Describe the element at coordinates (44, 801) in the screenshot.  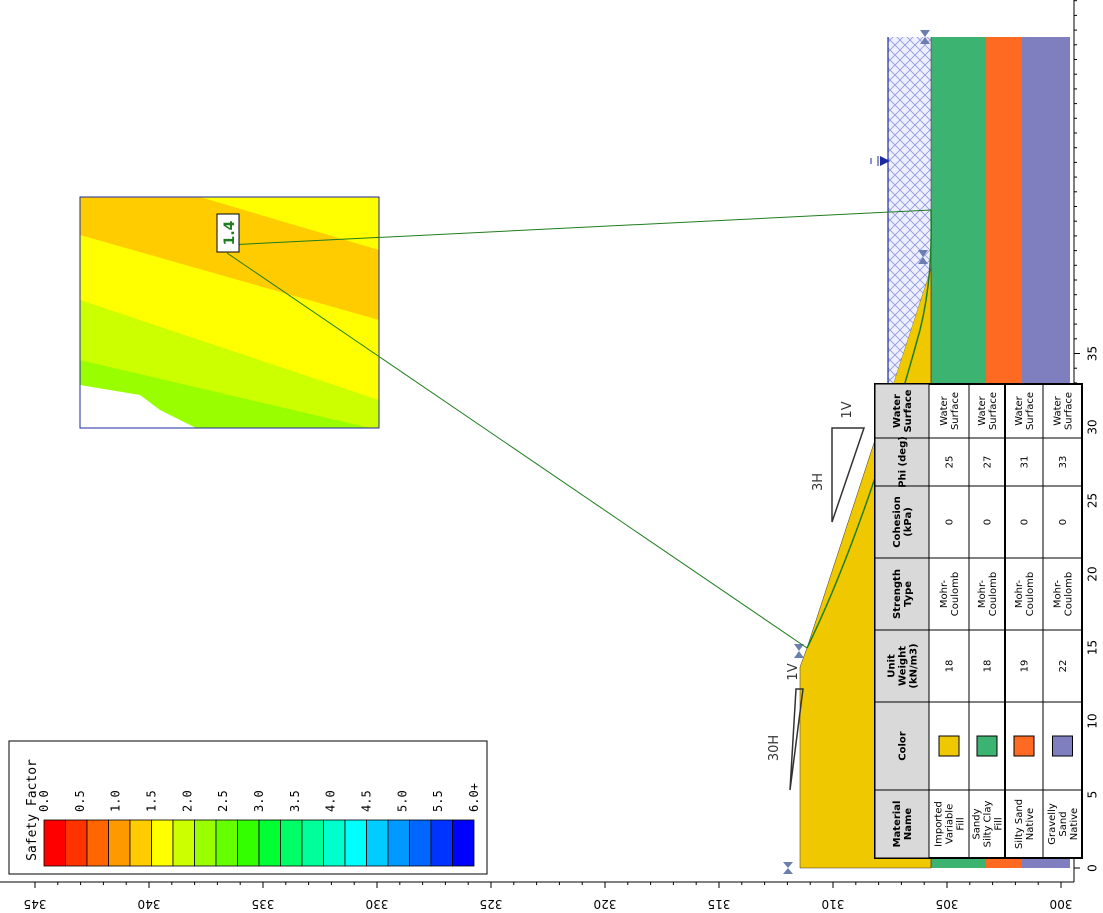
I see `legend-label: 0.0` at that location.